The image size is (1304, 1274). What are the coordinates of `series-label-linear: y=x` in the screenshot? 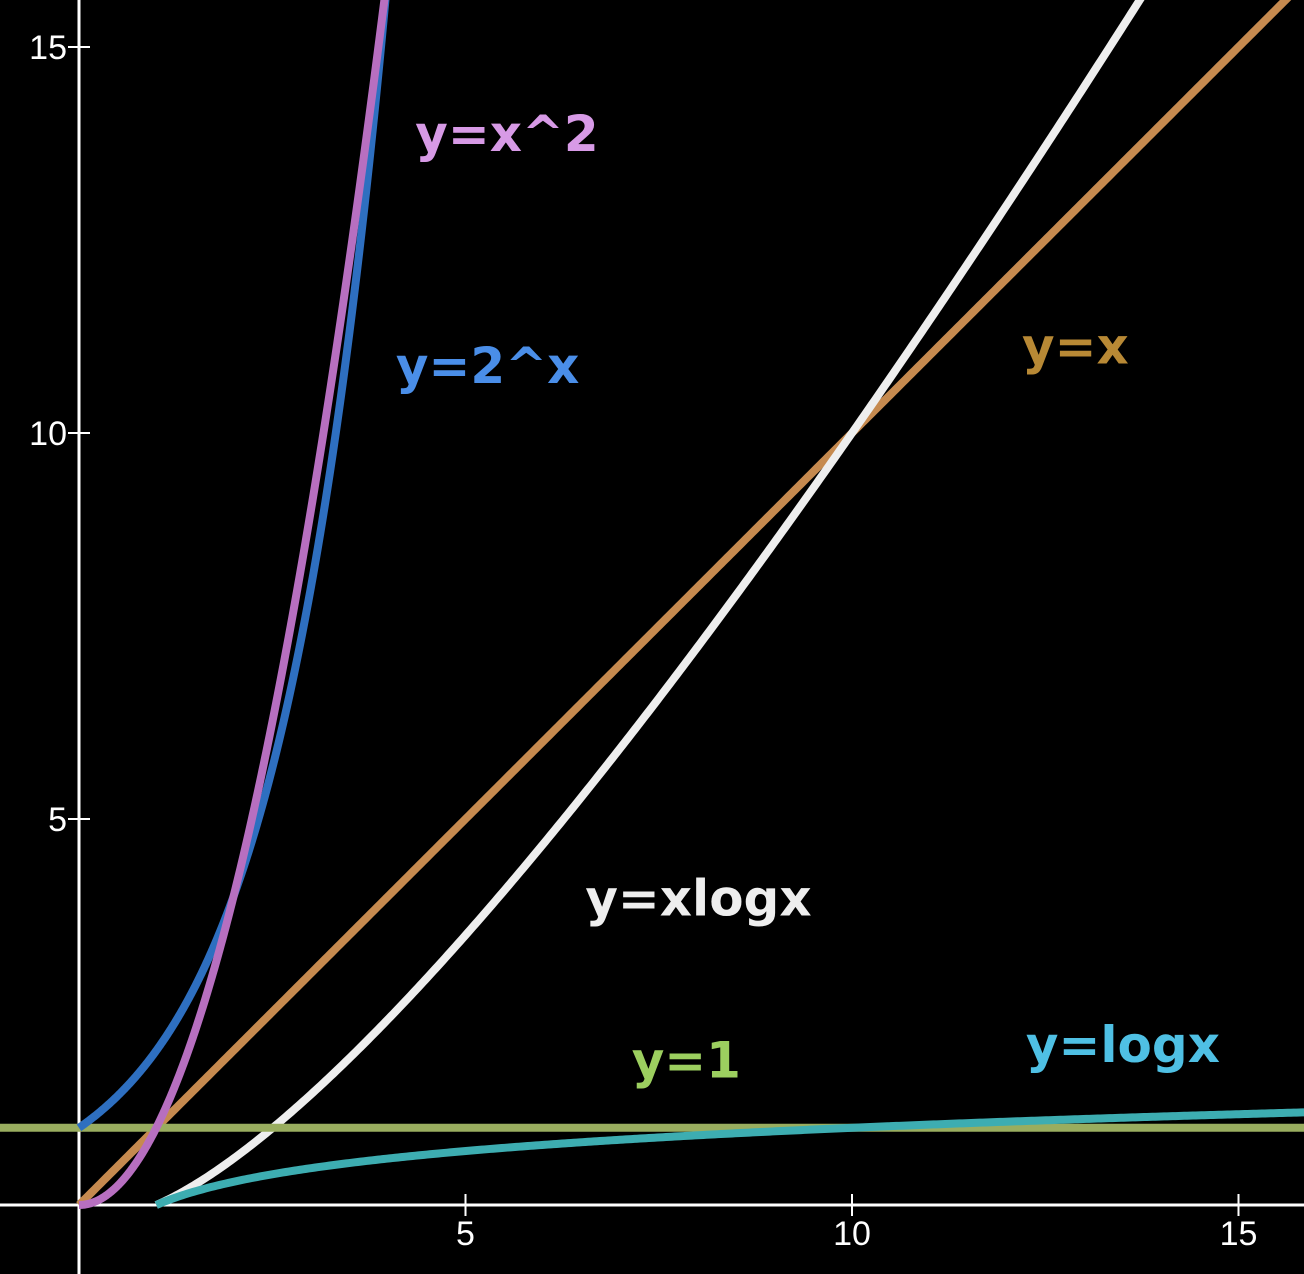 It's located at (1075, 347).